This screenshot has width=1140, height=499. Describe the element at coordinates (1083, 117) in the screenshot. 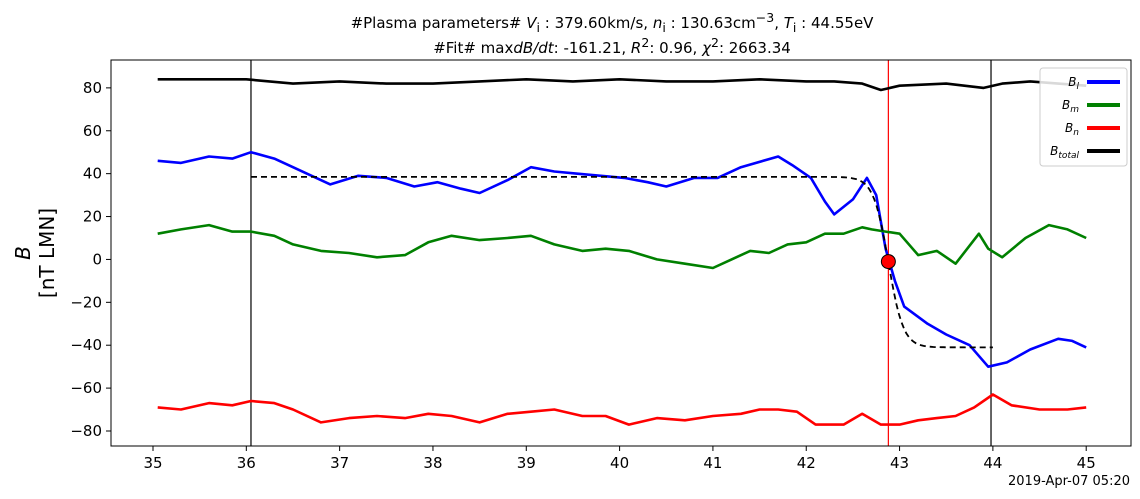

I see `legend-box` at that location.